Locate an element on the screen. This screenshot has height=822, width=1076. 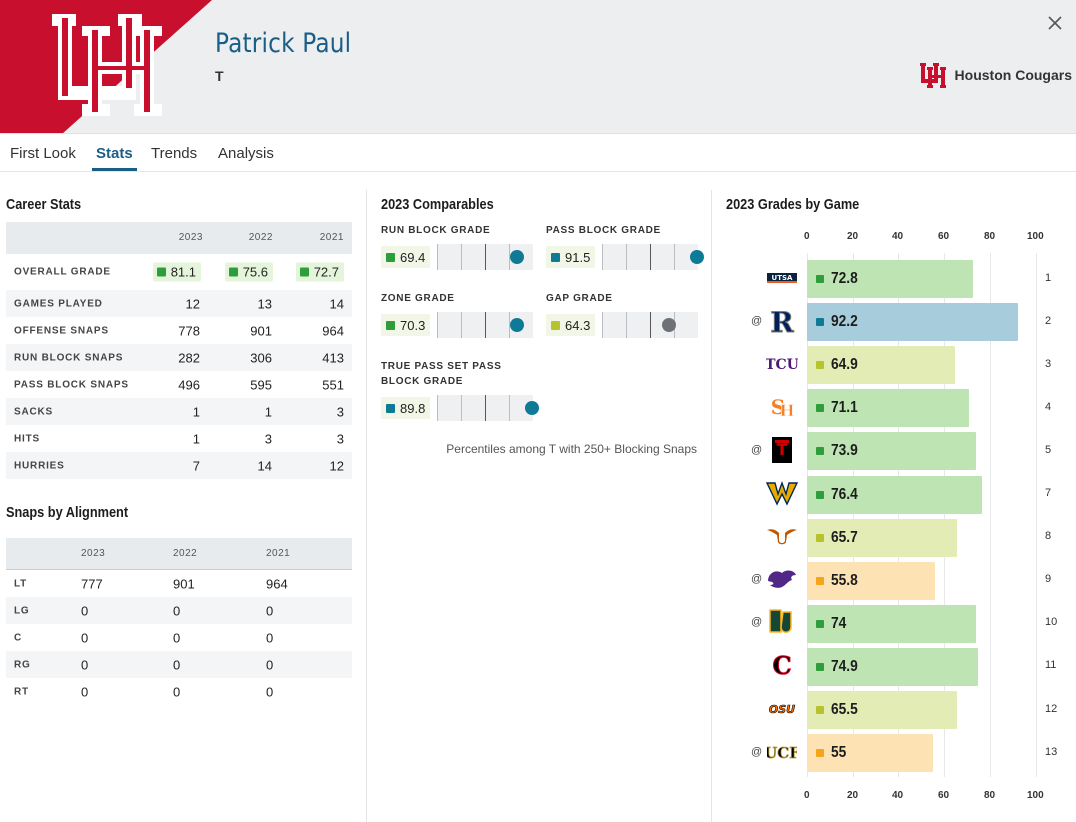
tab-analysis: Analysis is located at coordinates (246, 153).